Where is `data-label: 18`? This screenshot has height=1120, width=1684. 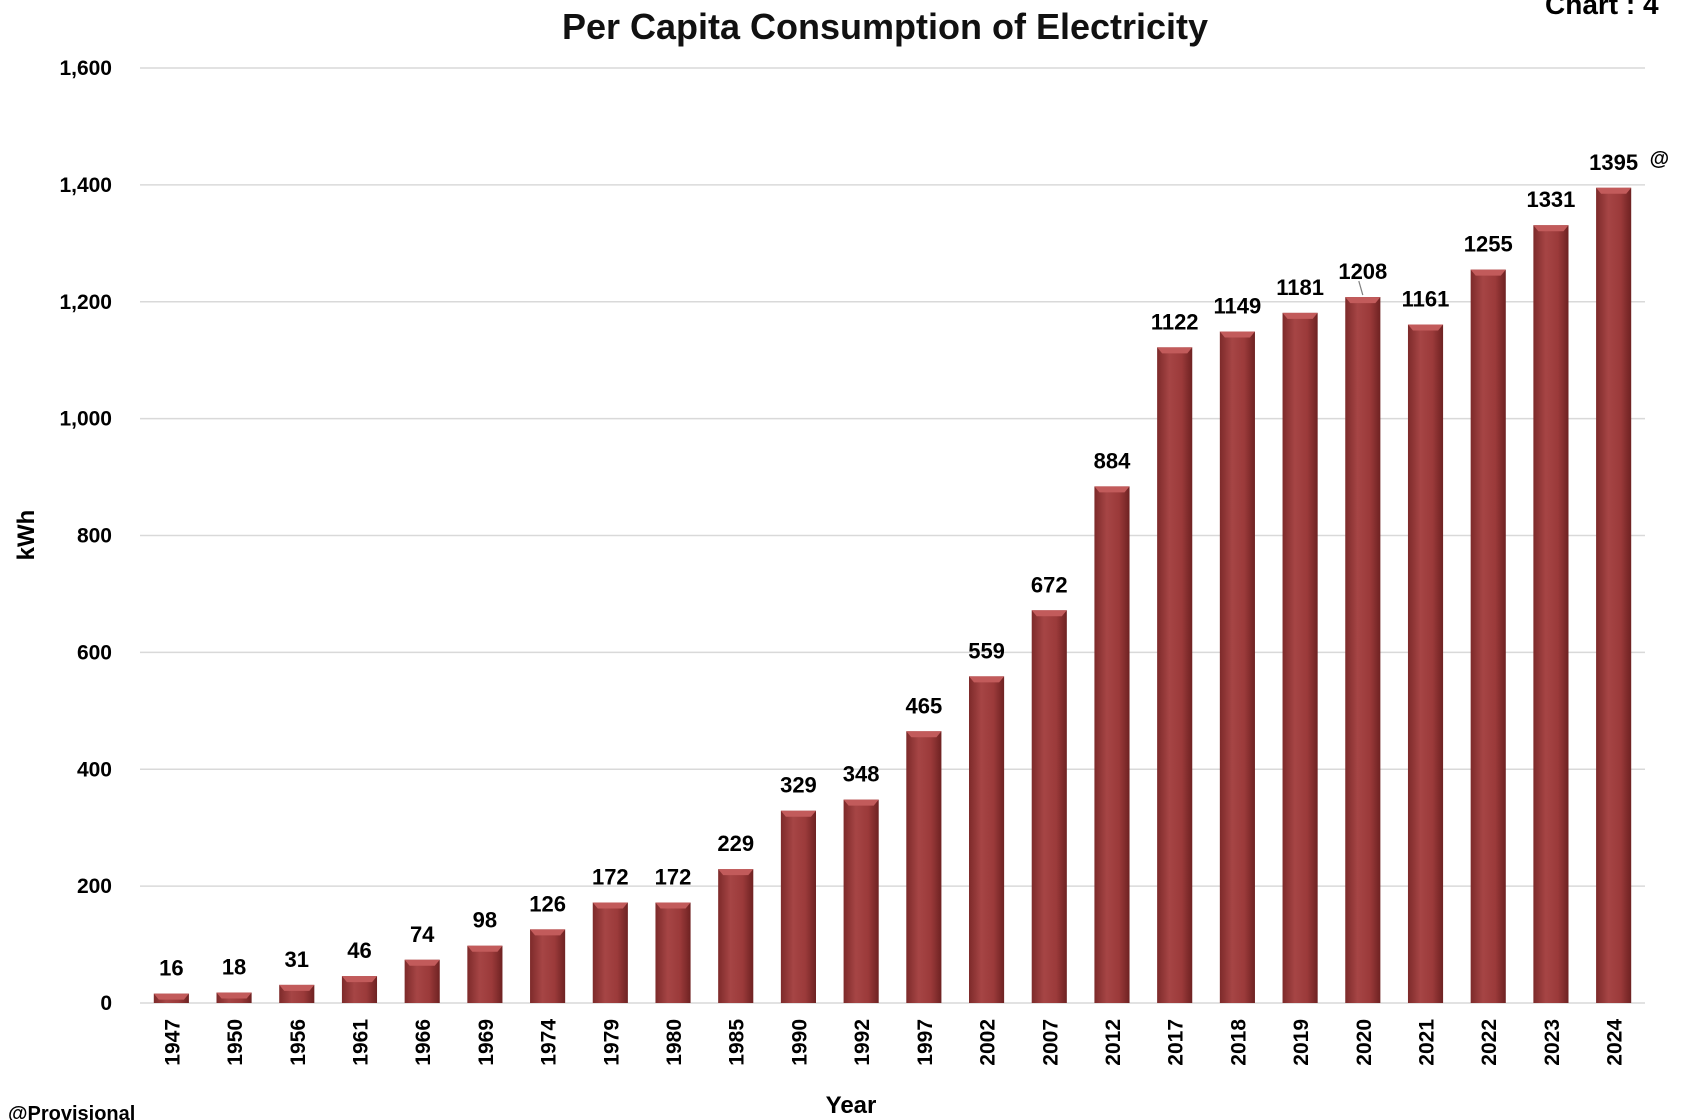 data-label: 18 is located at coordinates (234, 966).